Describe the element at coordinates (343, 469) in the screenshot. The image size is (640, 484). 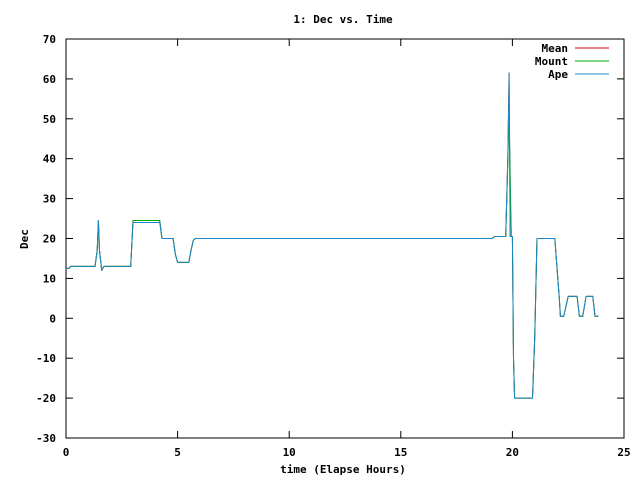
I see `x-axis-label: time (Elapse Hours)` at that location.